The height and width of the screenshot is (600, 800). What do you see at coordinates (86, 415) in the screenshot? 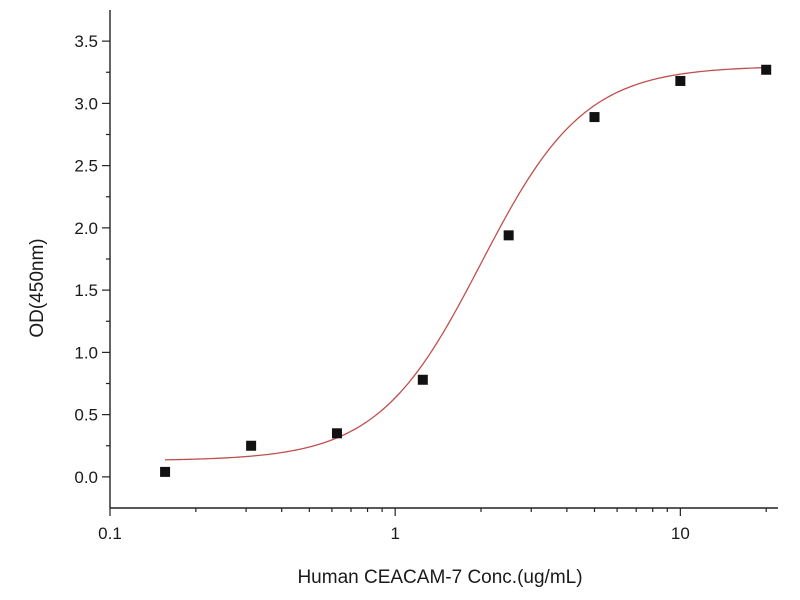
I see `y-tick-label: 0.5` at bounding box center [86, 415].